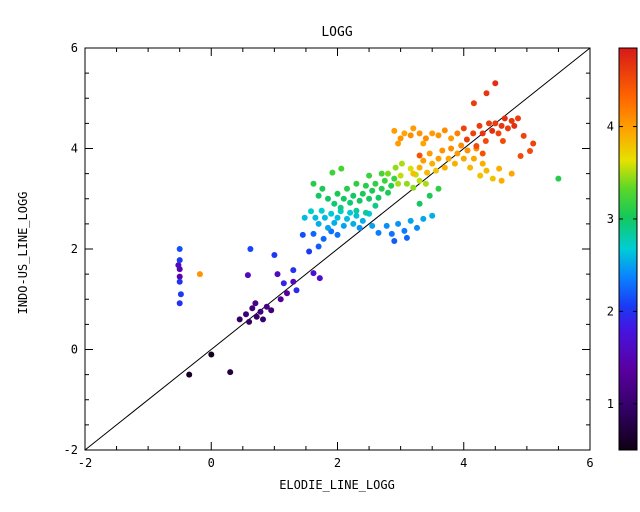 This screenshot has width=640, height=512. I want to click on colorbar-tick-label: 1, so click(610, 404).